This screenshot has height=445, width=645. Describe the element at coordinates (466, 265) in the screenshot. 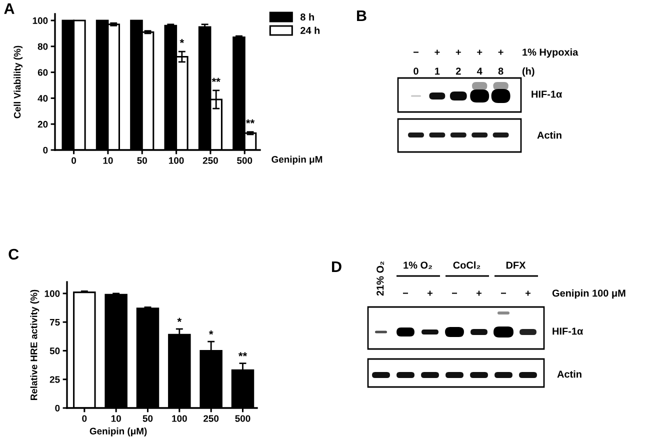

I see `text: CoCl₂` at that location.